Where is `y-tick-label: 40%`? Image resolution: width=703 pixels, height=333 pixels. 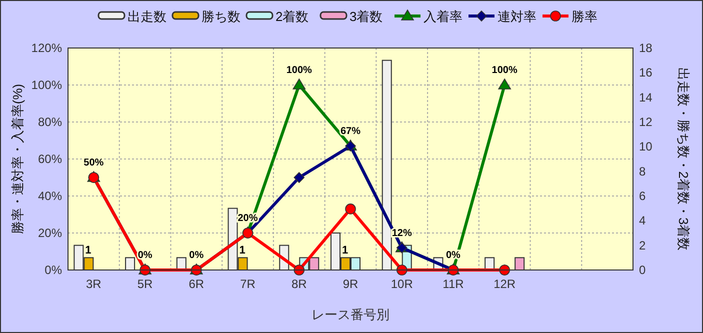 y-tick-label: 40% is located at coordinates (50, 196).